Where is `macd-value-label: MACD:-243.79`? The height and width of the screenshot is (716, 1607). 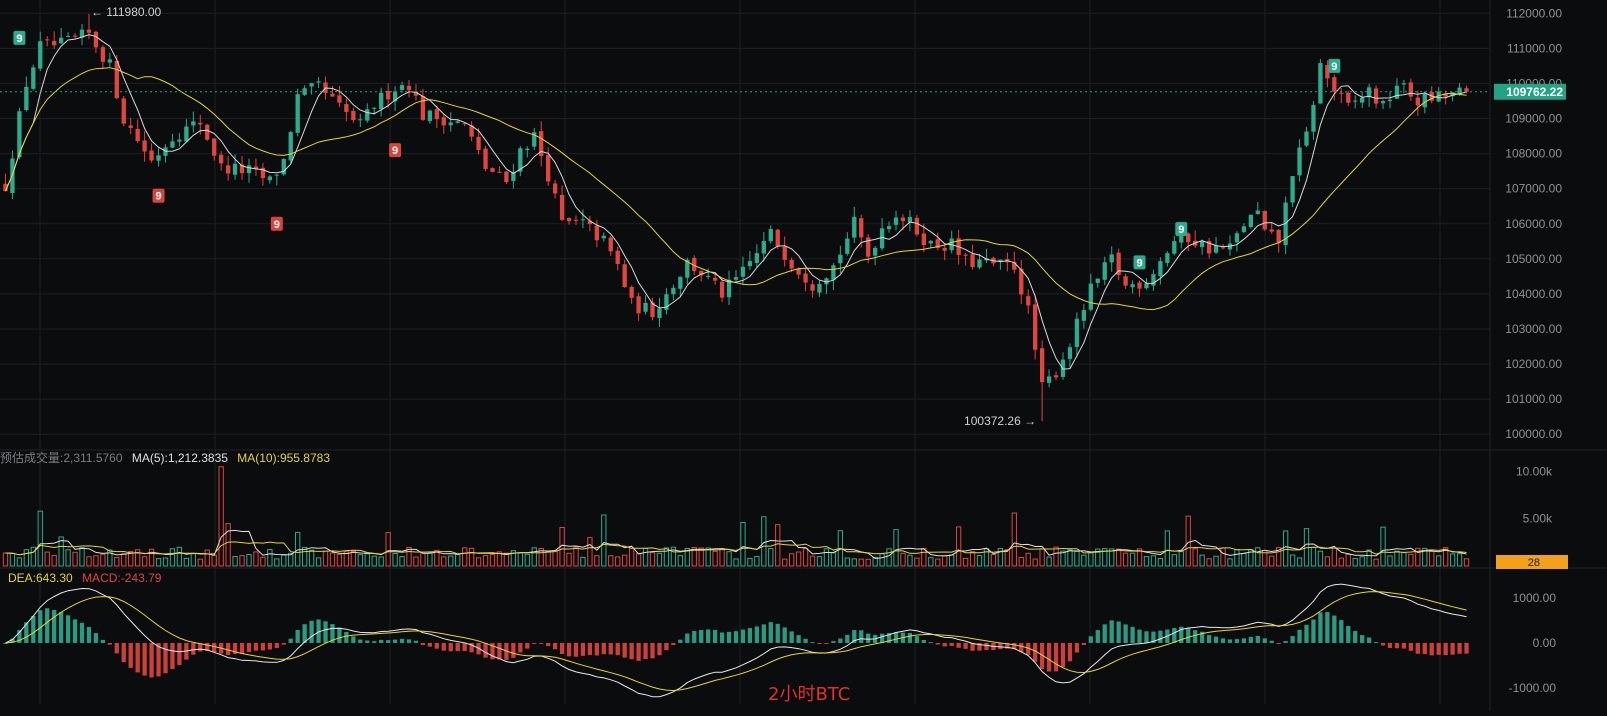 macd-value-label: MACD:-243.79 is located at coordinates (122, 578).